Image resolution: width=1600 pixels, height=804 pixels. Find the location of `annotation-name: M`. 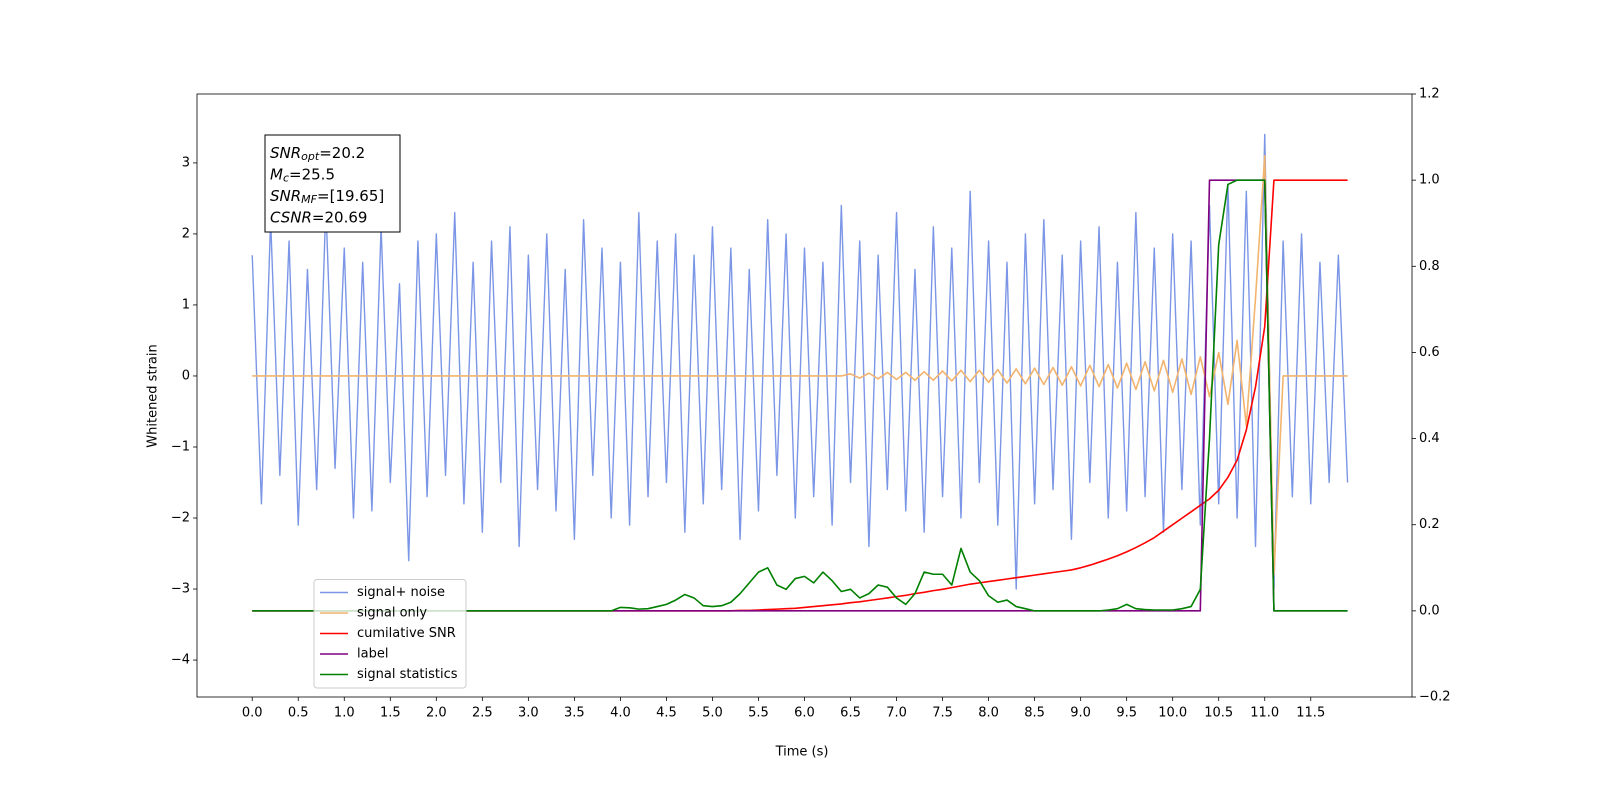

annotation-name: M is located at coordinates (276, 174).